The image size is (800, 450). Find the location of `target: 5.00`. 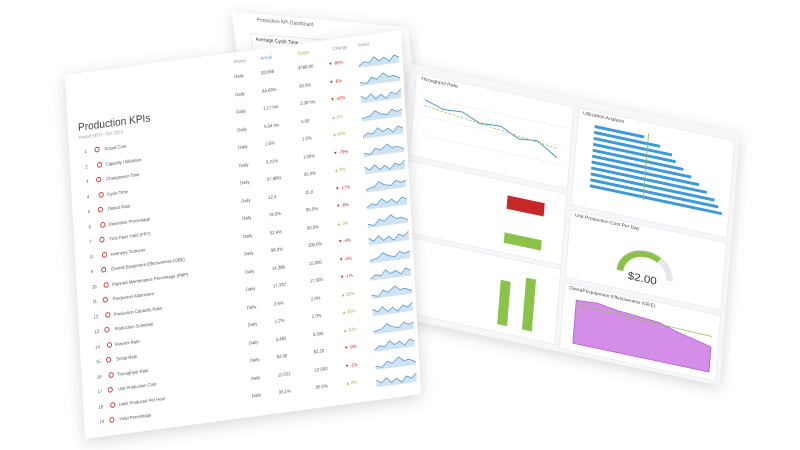

target: 5.00 is located at coordinates (305, 121).